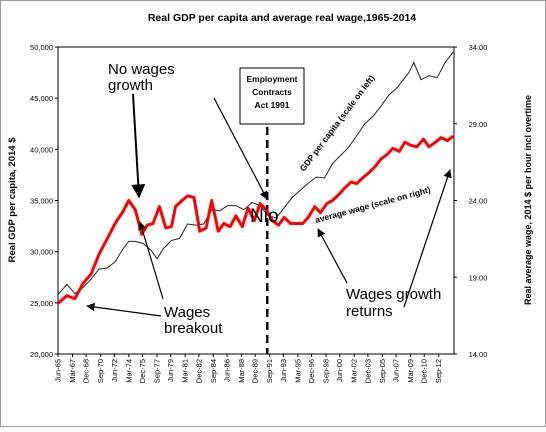 Image resolution: width=546 pixels, height=432 pixels. I want to click on x-tick-label: Dec-75, so click(142, 371).